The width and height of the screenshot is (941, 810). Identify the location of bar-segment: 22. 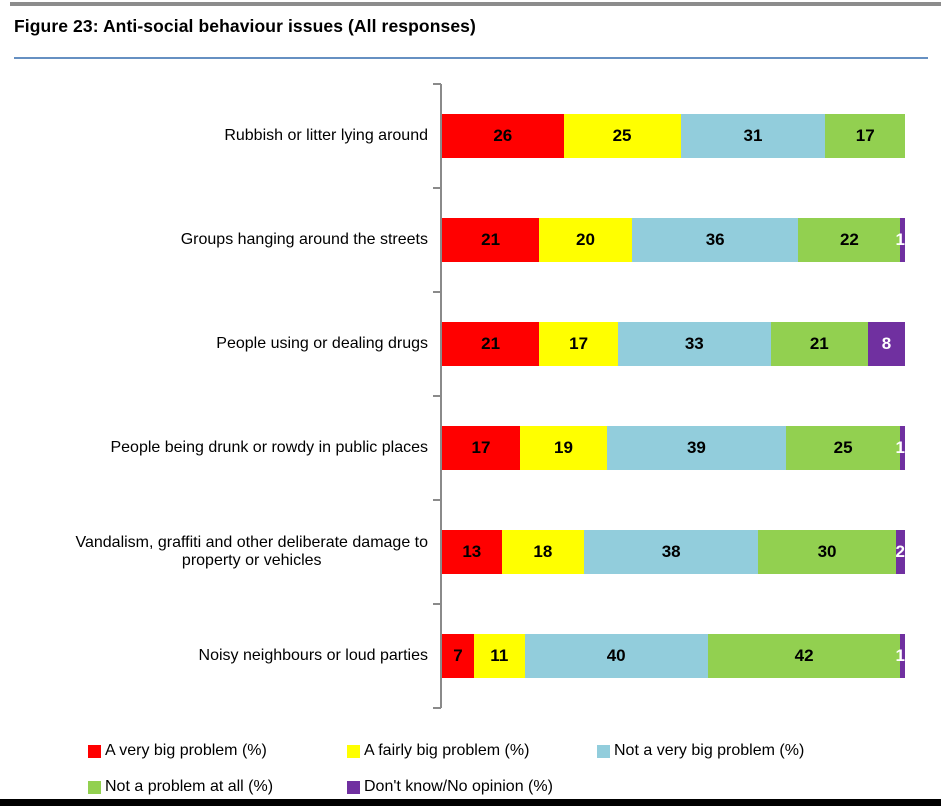
(849, 240).